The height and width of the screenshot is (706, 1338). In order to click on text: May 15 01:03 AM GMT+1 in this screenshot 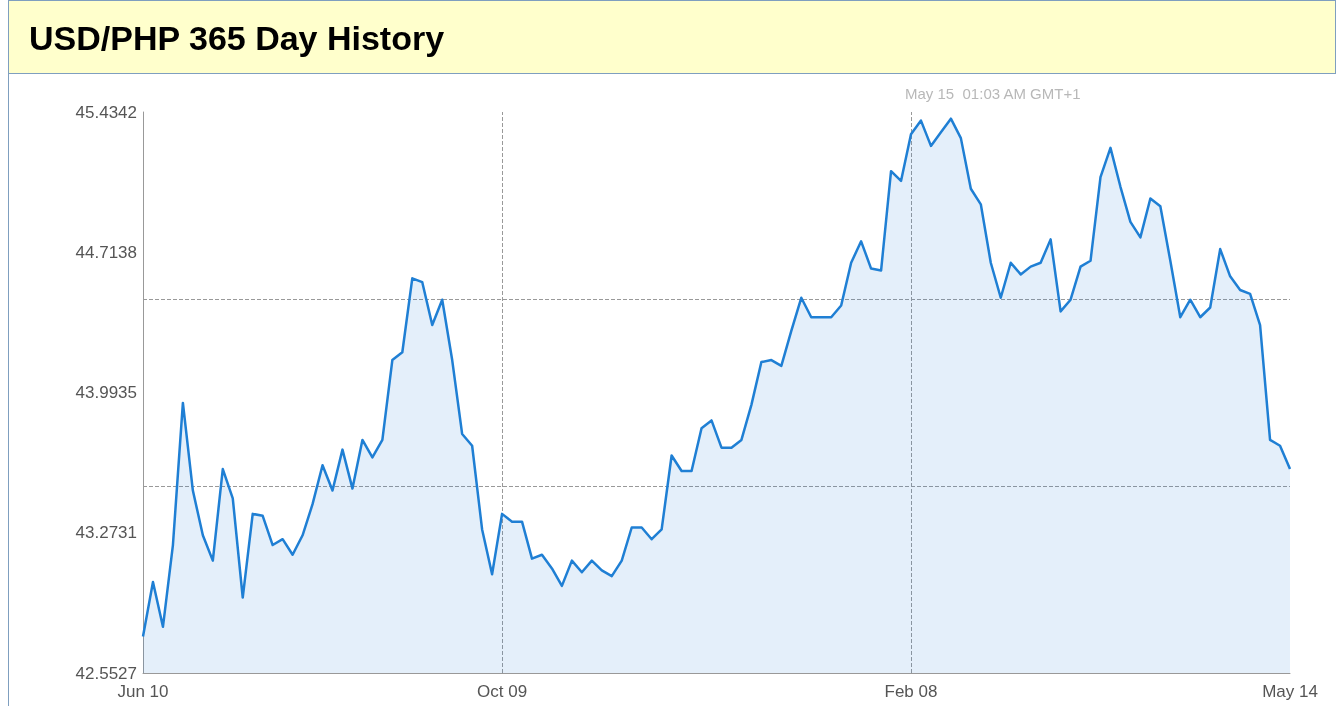, I will do `click(993, 93)`.